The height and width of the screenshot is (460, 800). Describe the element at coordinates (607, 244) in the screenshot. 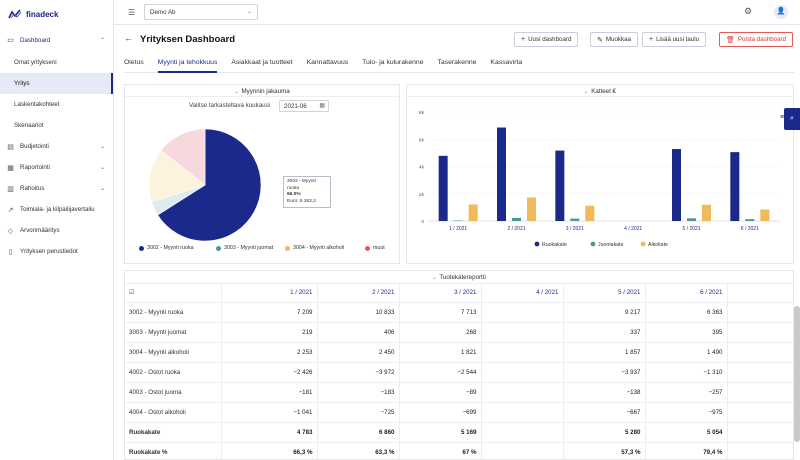

I see `legend-item: Juomakate` at that location.